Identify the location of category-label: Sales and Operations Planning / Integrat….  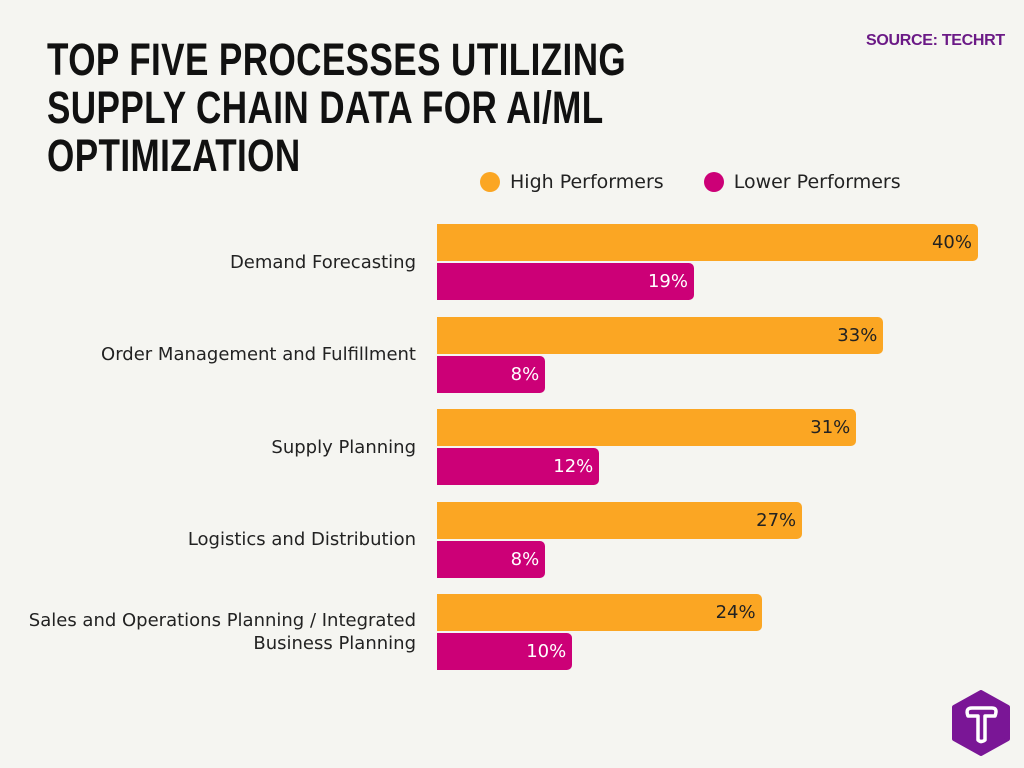
(222, 632).